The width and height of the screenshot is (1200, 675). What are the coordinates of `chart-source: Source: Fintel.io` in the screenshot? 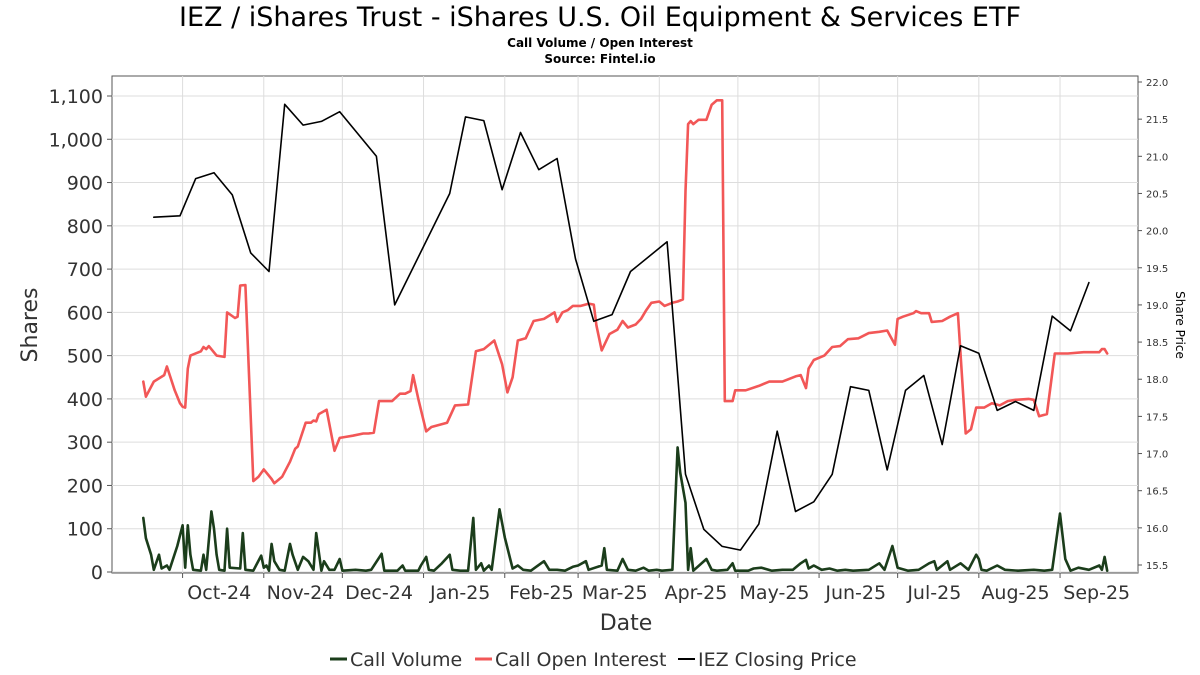 It's located at (600, 59).